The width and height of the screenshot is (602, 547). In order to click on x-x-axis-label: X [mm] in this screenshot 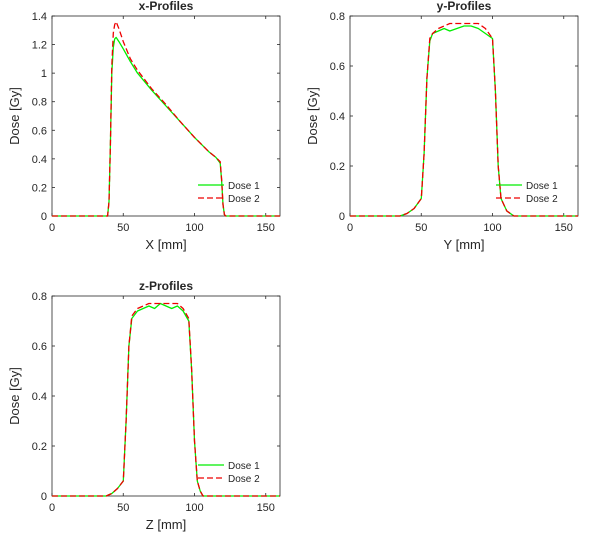, I will do `click(165, 244)`.